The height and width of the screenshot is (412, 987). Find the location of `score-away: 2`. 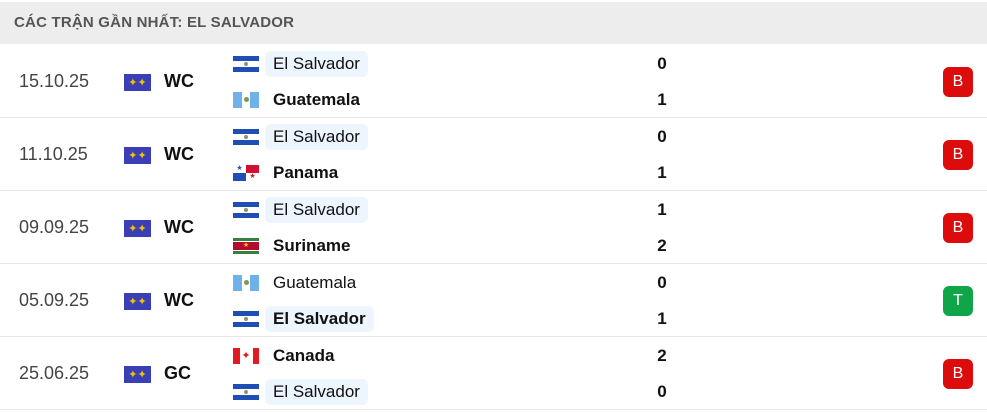

score-away: 2 is located at coordinates (662, 245).